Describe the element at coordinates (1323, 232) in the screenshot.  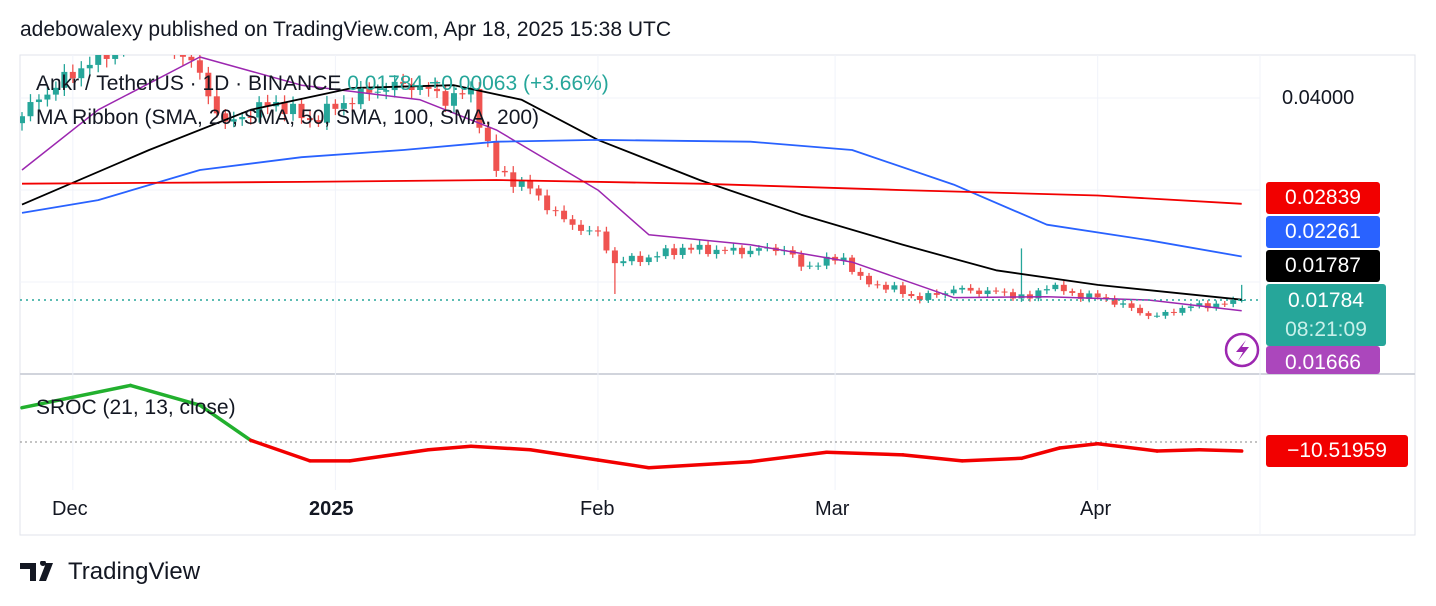
I see `sma100-label: 0.02261` at that location.